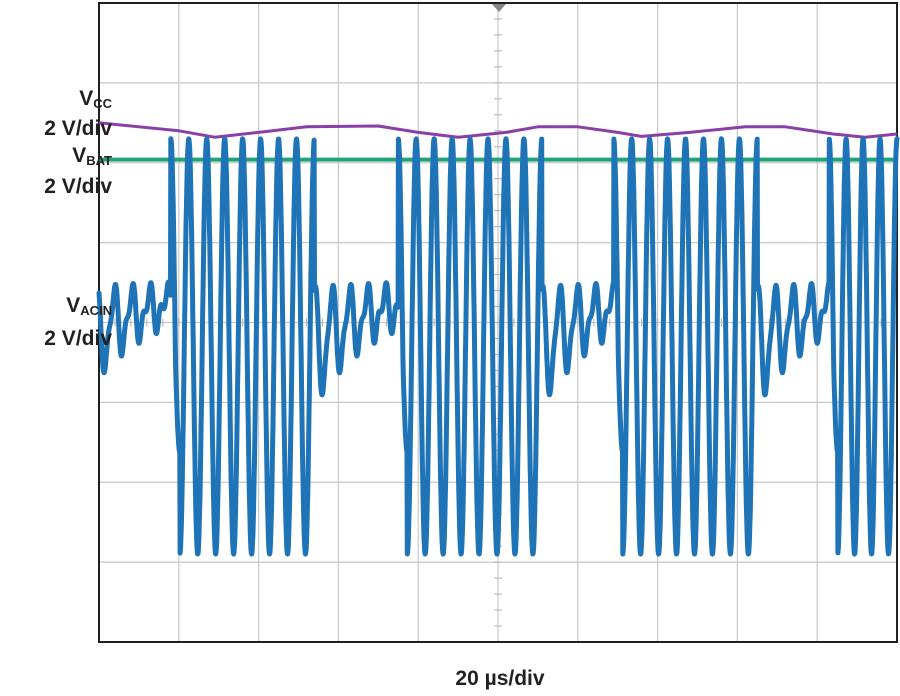 Image resolution: width=900 pixels, height=696 pixels. What do you see at coordinates (78, 338) in the screenshot?
I see `vacin-scale-label: 2 V/div` at bounding box center [78, 338].